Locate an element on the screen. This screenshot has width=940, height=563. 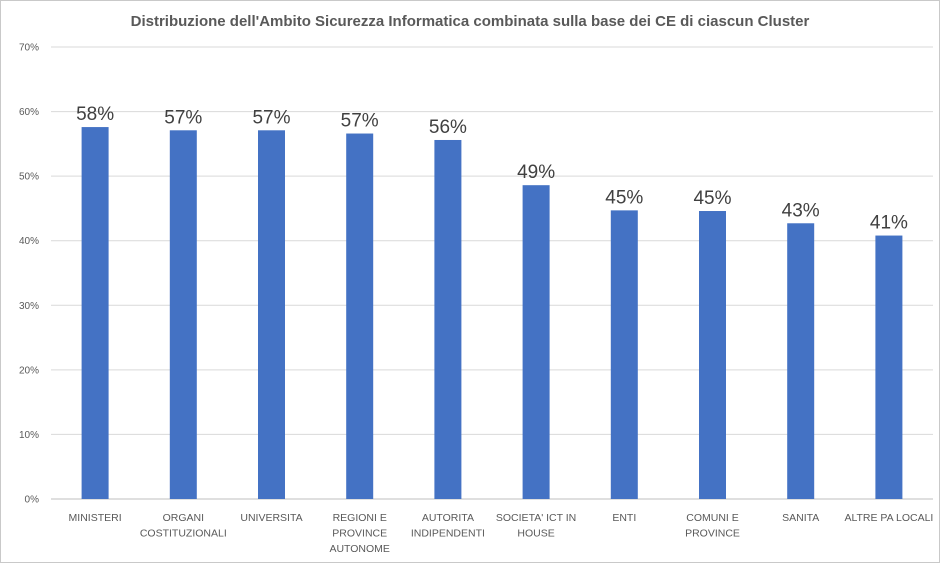
category-label-line: MINISTERI is located at coordinates (95, 518).